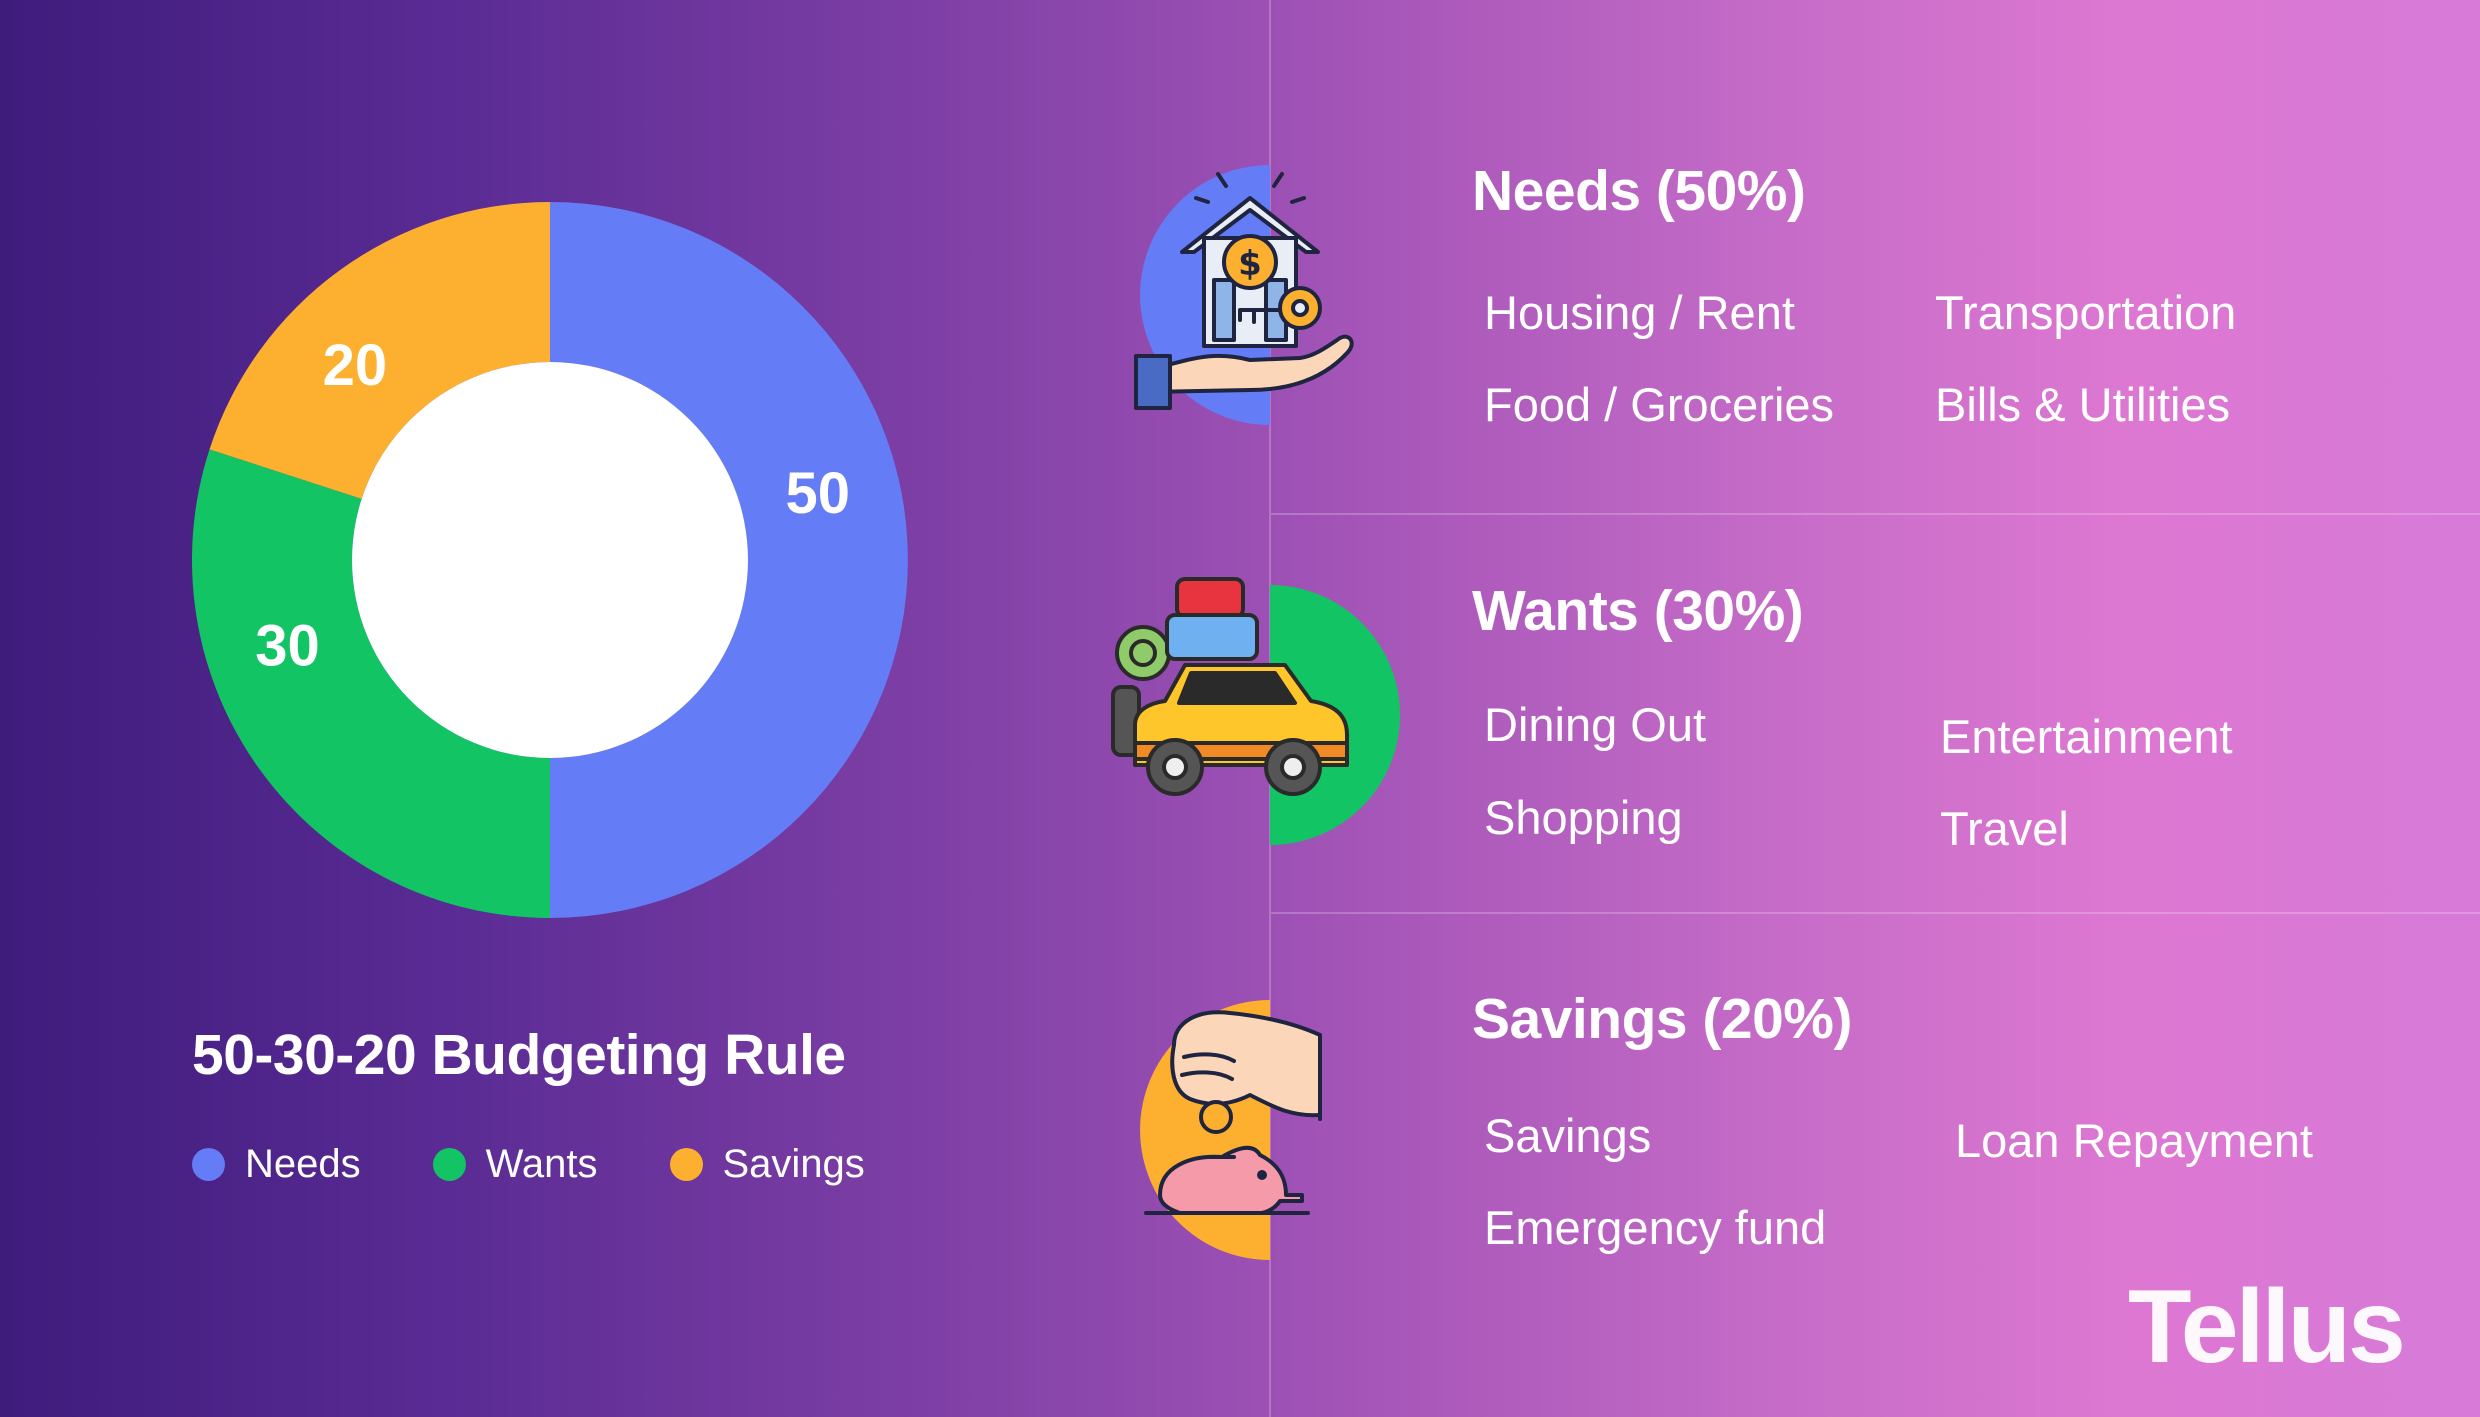 Image resolution: width=2480 pixels, height=1417 pixels. I want to click on chart-legend: Needs Wants Savings, so click(564, 1164).